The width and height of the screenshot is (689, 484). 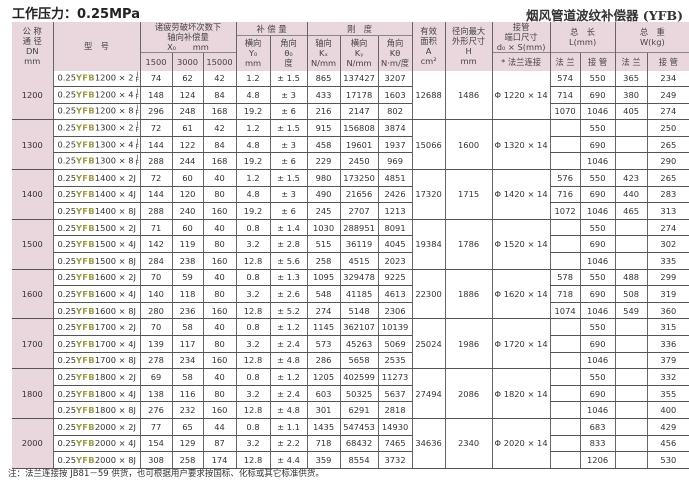 I want to click on model-size: 1600 × 2J, so click(x=115, y=277).